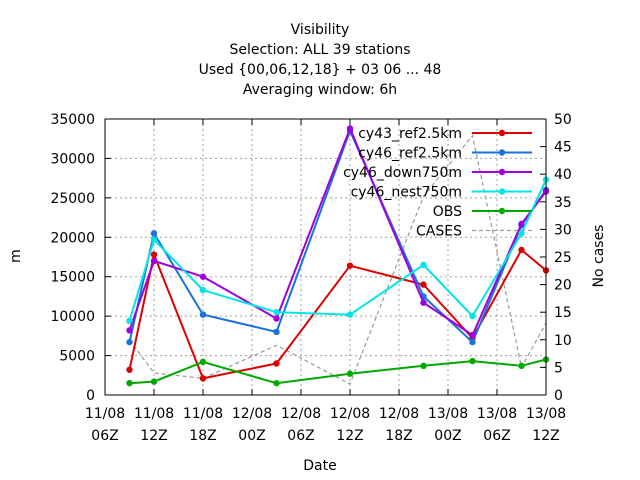  What do you see at coordinates (563, 120) in the screenshot?
I see `y2-tick-label: 50` at bounding box center [563, 120].